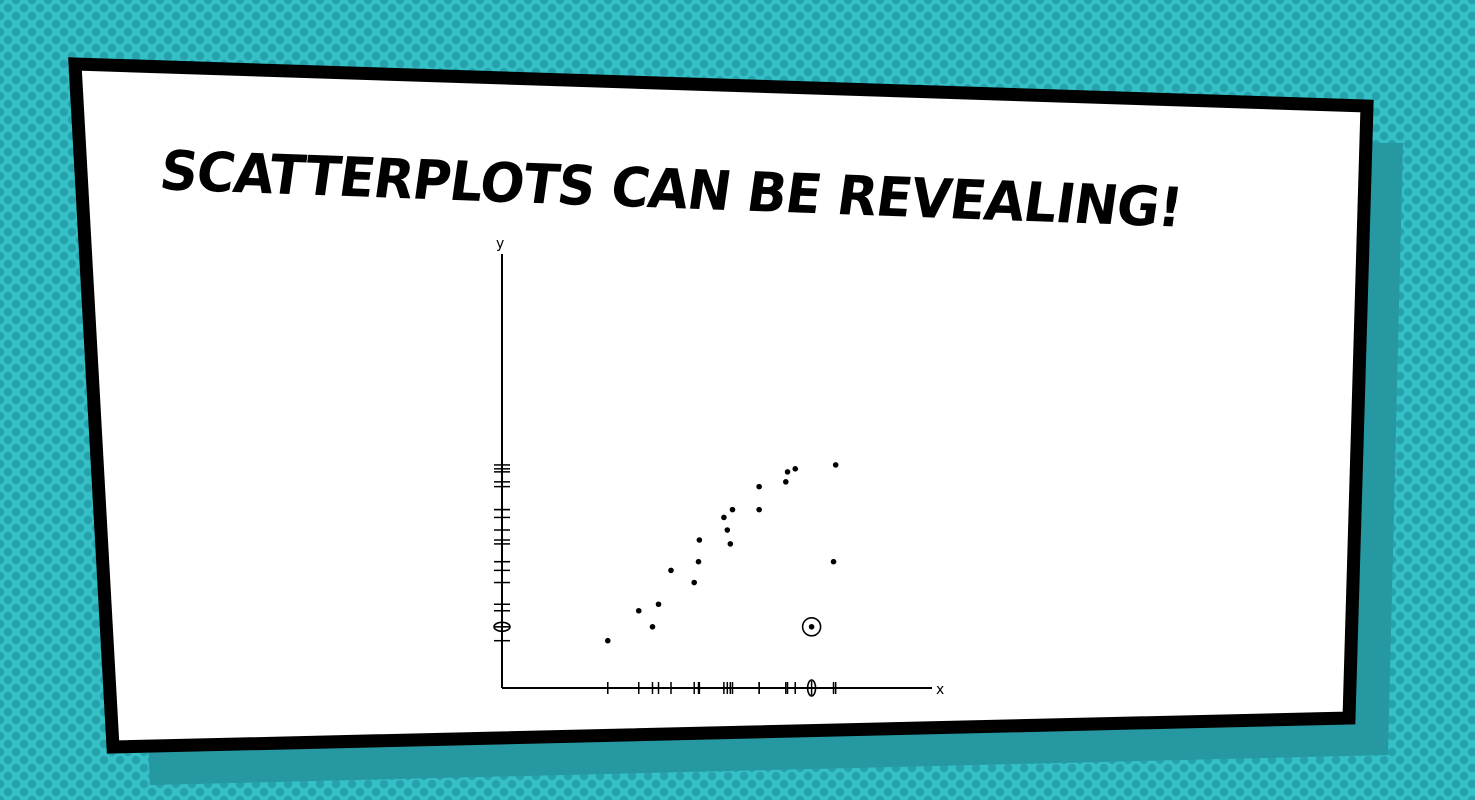 This screenshot has width=1475, height=800. What do you see at coordinates (500, 244) in the screenshot?
I see `y-axis-label: y` at bounding box center [500, 244].